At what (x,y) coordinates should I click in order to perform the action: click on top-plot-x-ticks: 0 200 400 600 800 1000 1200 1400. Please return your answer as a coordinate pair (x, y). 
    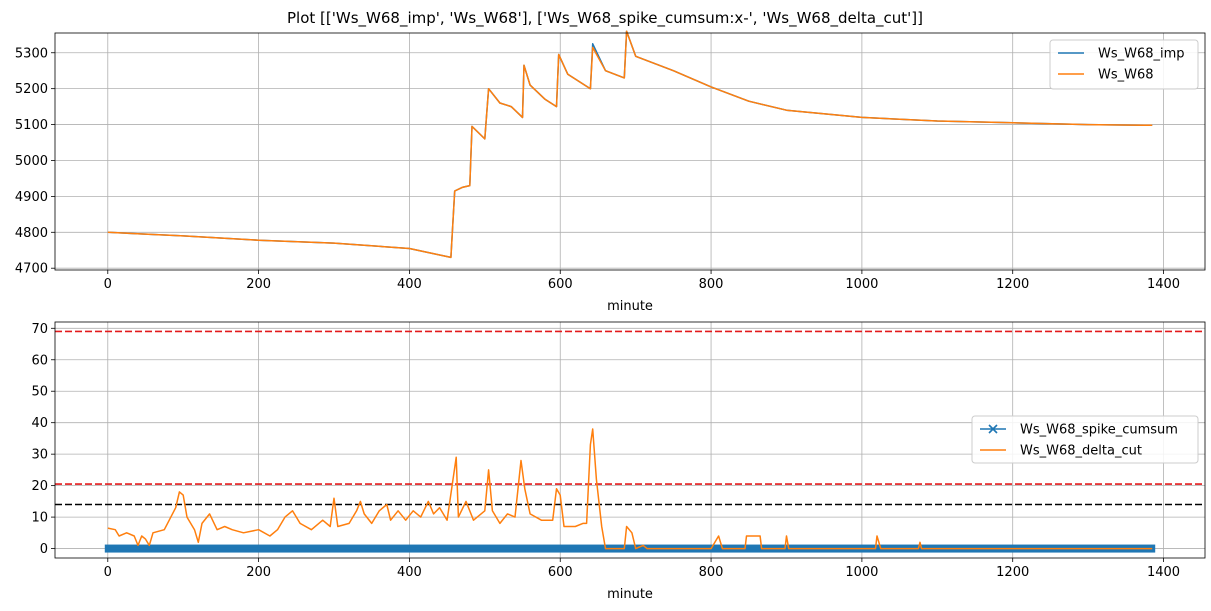
    Looking at the image, I should click on (642, 281).